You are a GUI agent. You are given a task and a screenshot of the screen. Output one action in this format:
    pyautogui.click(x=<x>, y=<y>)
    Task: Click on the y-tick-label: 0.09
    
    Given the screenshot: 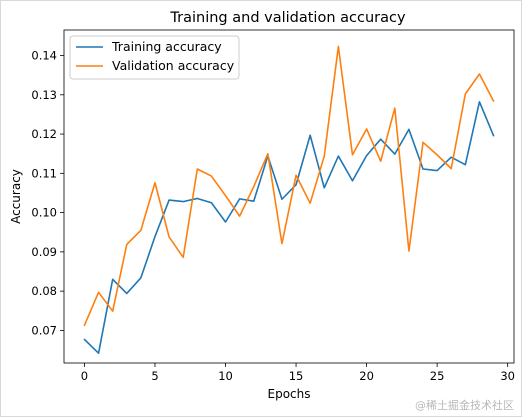 What is the action you would take?
    pyautogui.click(x=44, y=252)
    